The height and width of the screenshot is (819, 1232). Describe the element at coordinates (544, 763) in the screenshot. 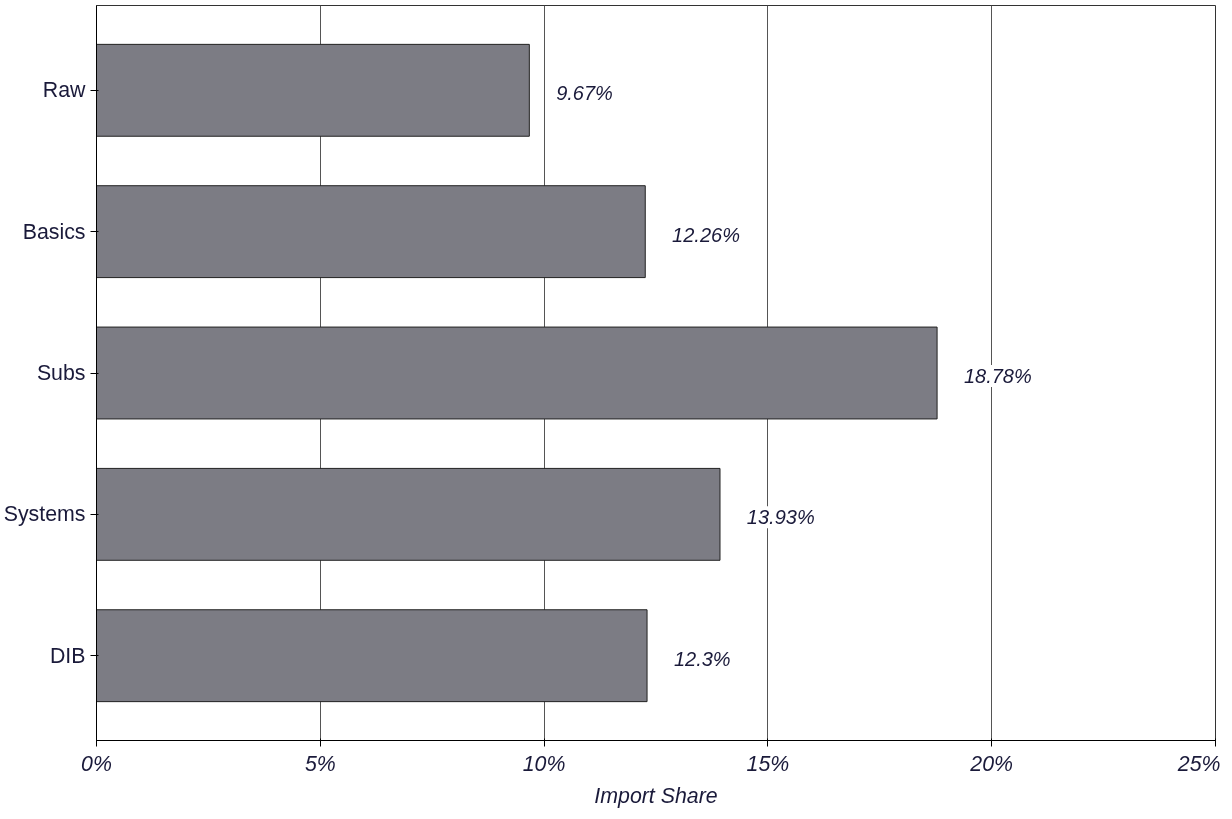

I see `x-tick-label: 10%` at that location.